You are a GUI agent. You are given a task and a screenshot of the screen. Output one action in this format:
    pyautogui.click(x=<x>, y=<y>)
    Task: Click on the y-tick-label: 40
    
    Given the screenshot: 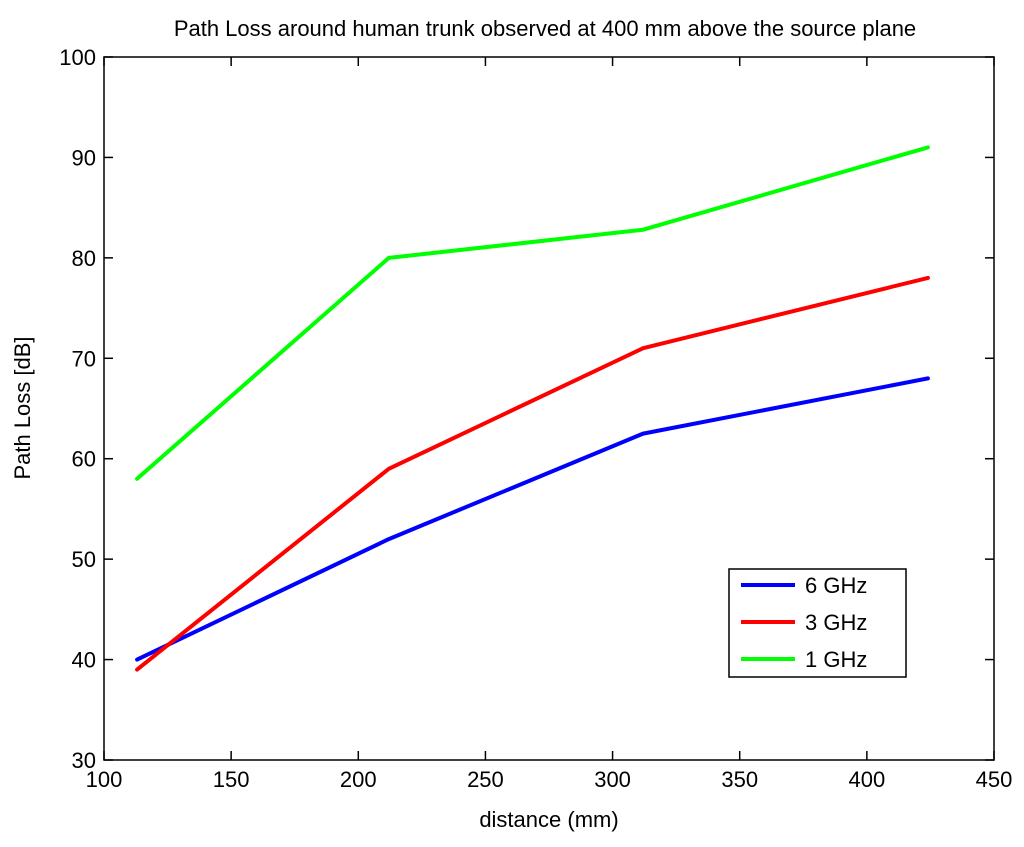 What is the action you would take?
    pyautogui.click(x=84, y=660)
    